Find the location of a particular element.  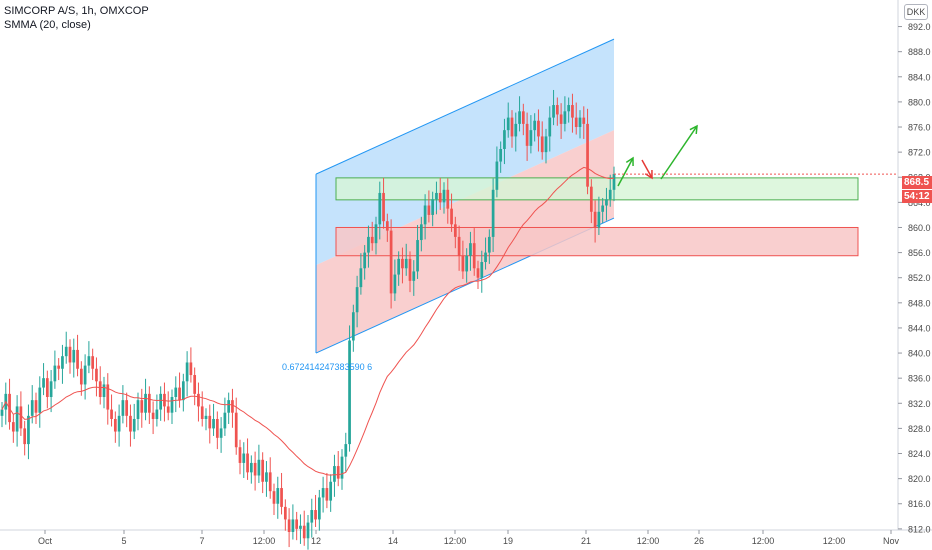

time-tick-label: 19 is located at coordinates (508, 541).